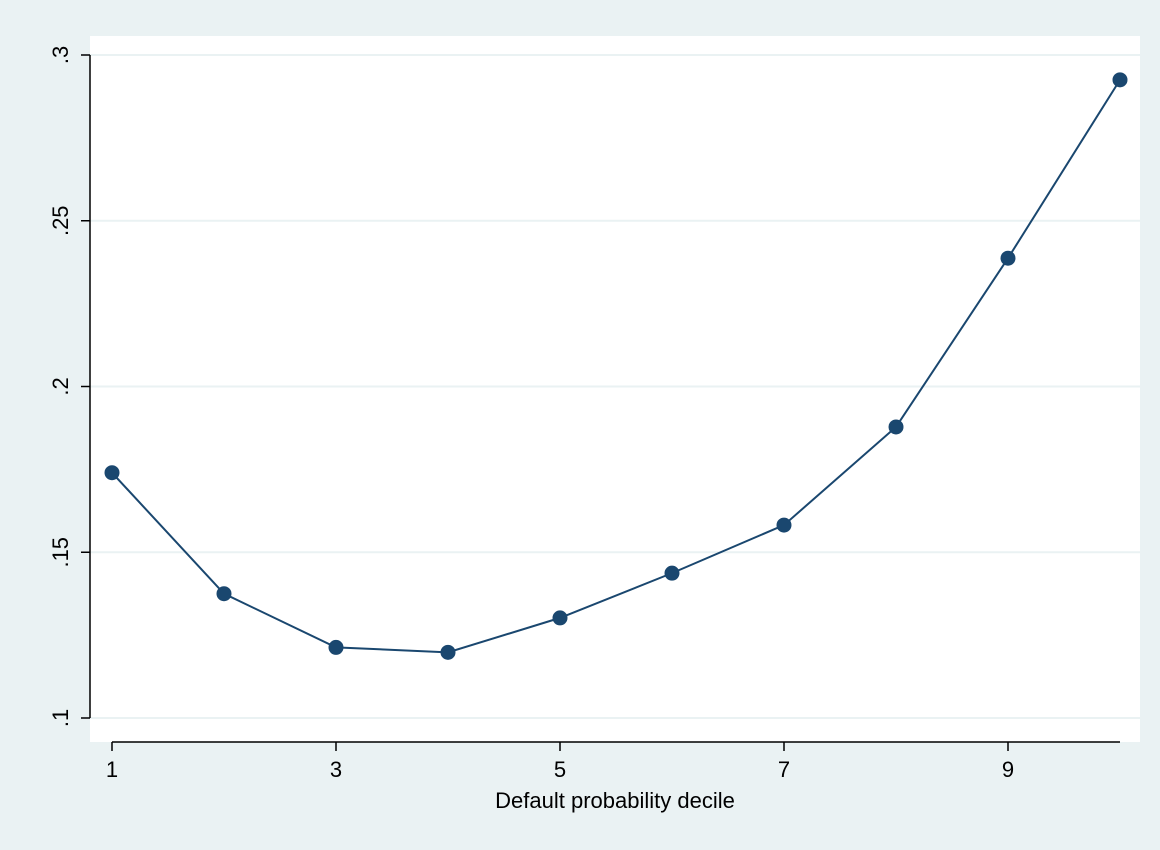  What do you see at coordinates (60, 552) in the screenshot?
I see `y-tick-label-1: .15` at bounding box center [60, 552].